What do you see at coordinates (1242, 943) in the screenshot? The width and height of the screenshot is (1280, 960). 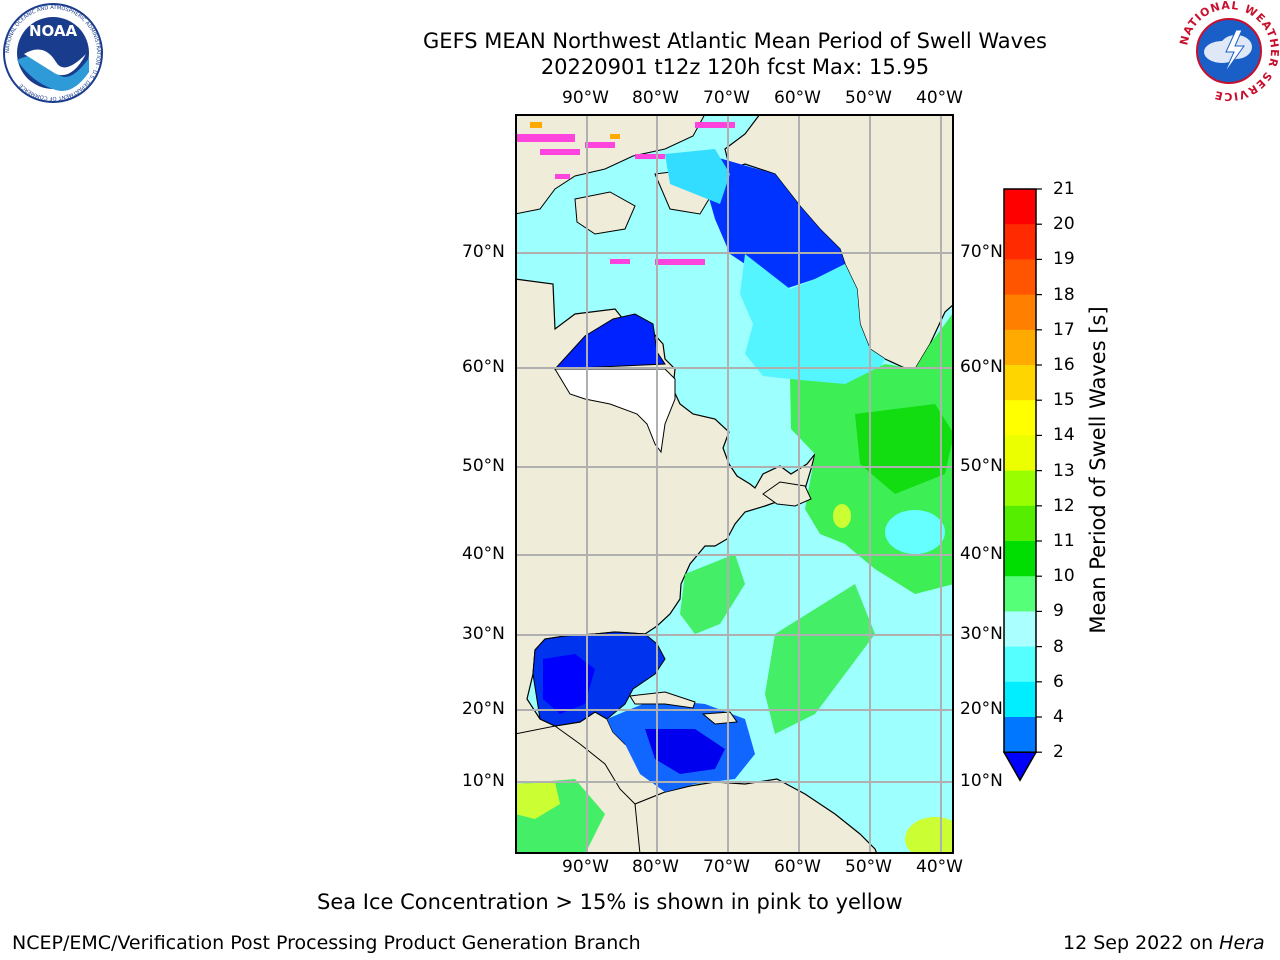 I see `machine-name: Hera` at bounding box center [1242, 943].